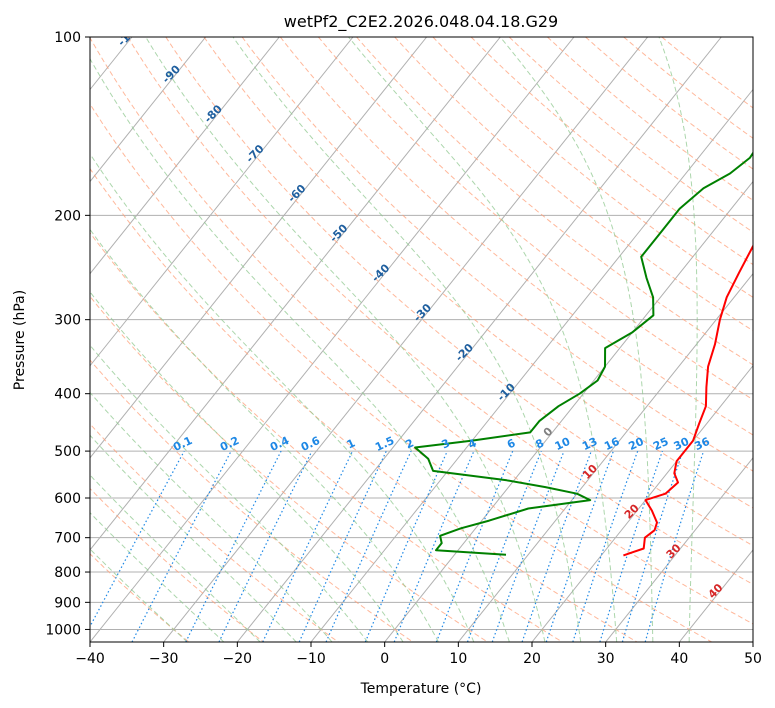 The image size is (775, 708). Describe the element at coordinates (67, 395) in the screenshot. I see `y-tick-label: 400` at that location.